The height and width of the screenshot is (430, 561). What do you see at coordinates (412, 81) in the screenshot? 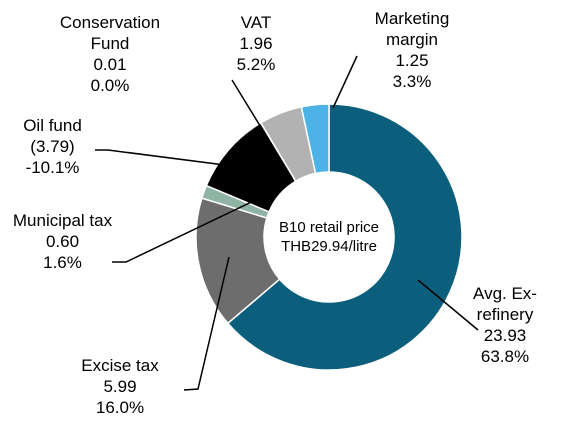
I see `percent-label: 3.3%` at bounding box center [412, 81].